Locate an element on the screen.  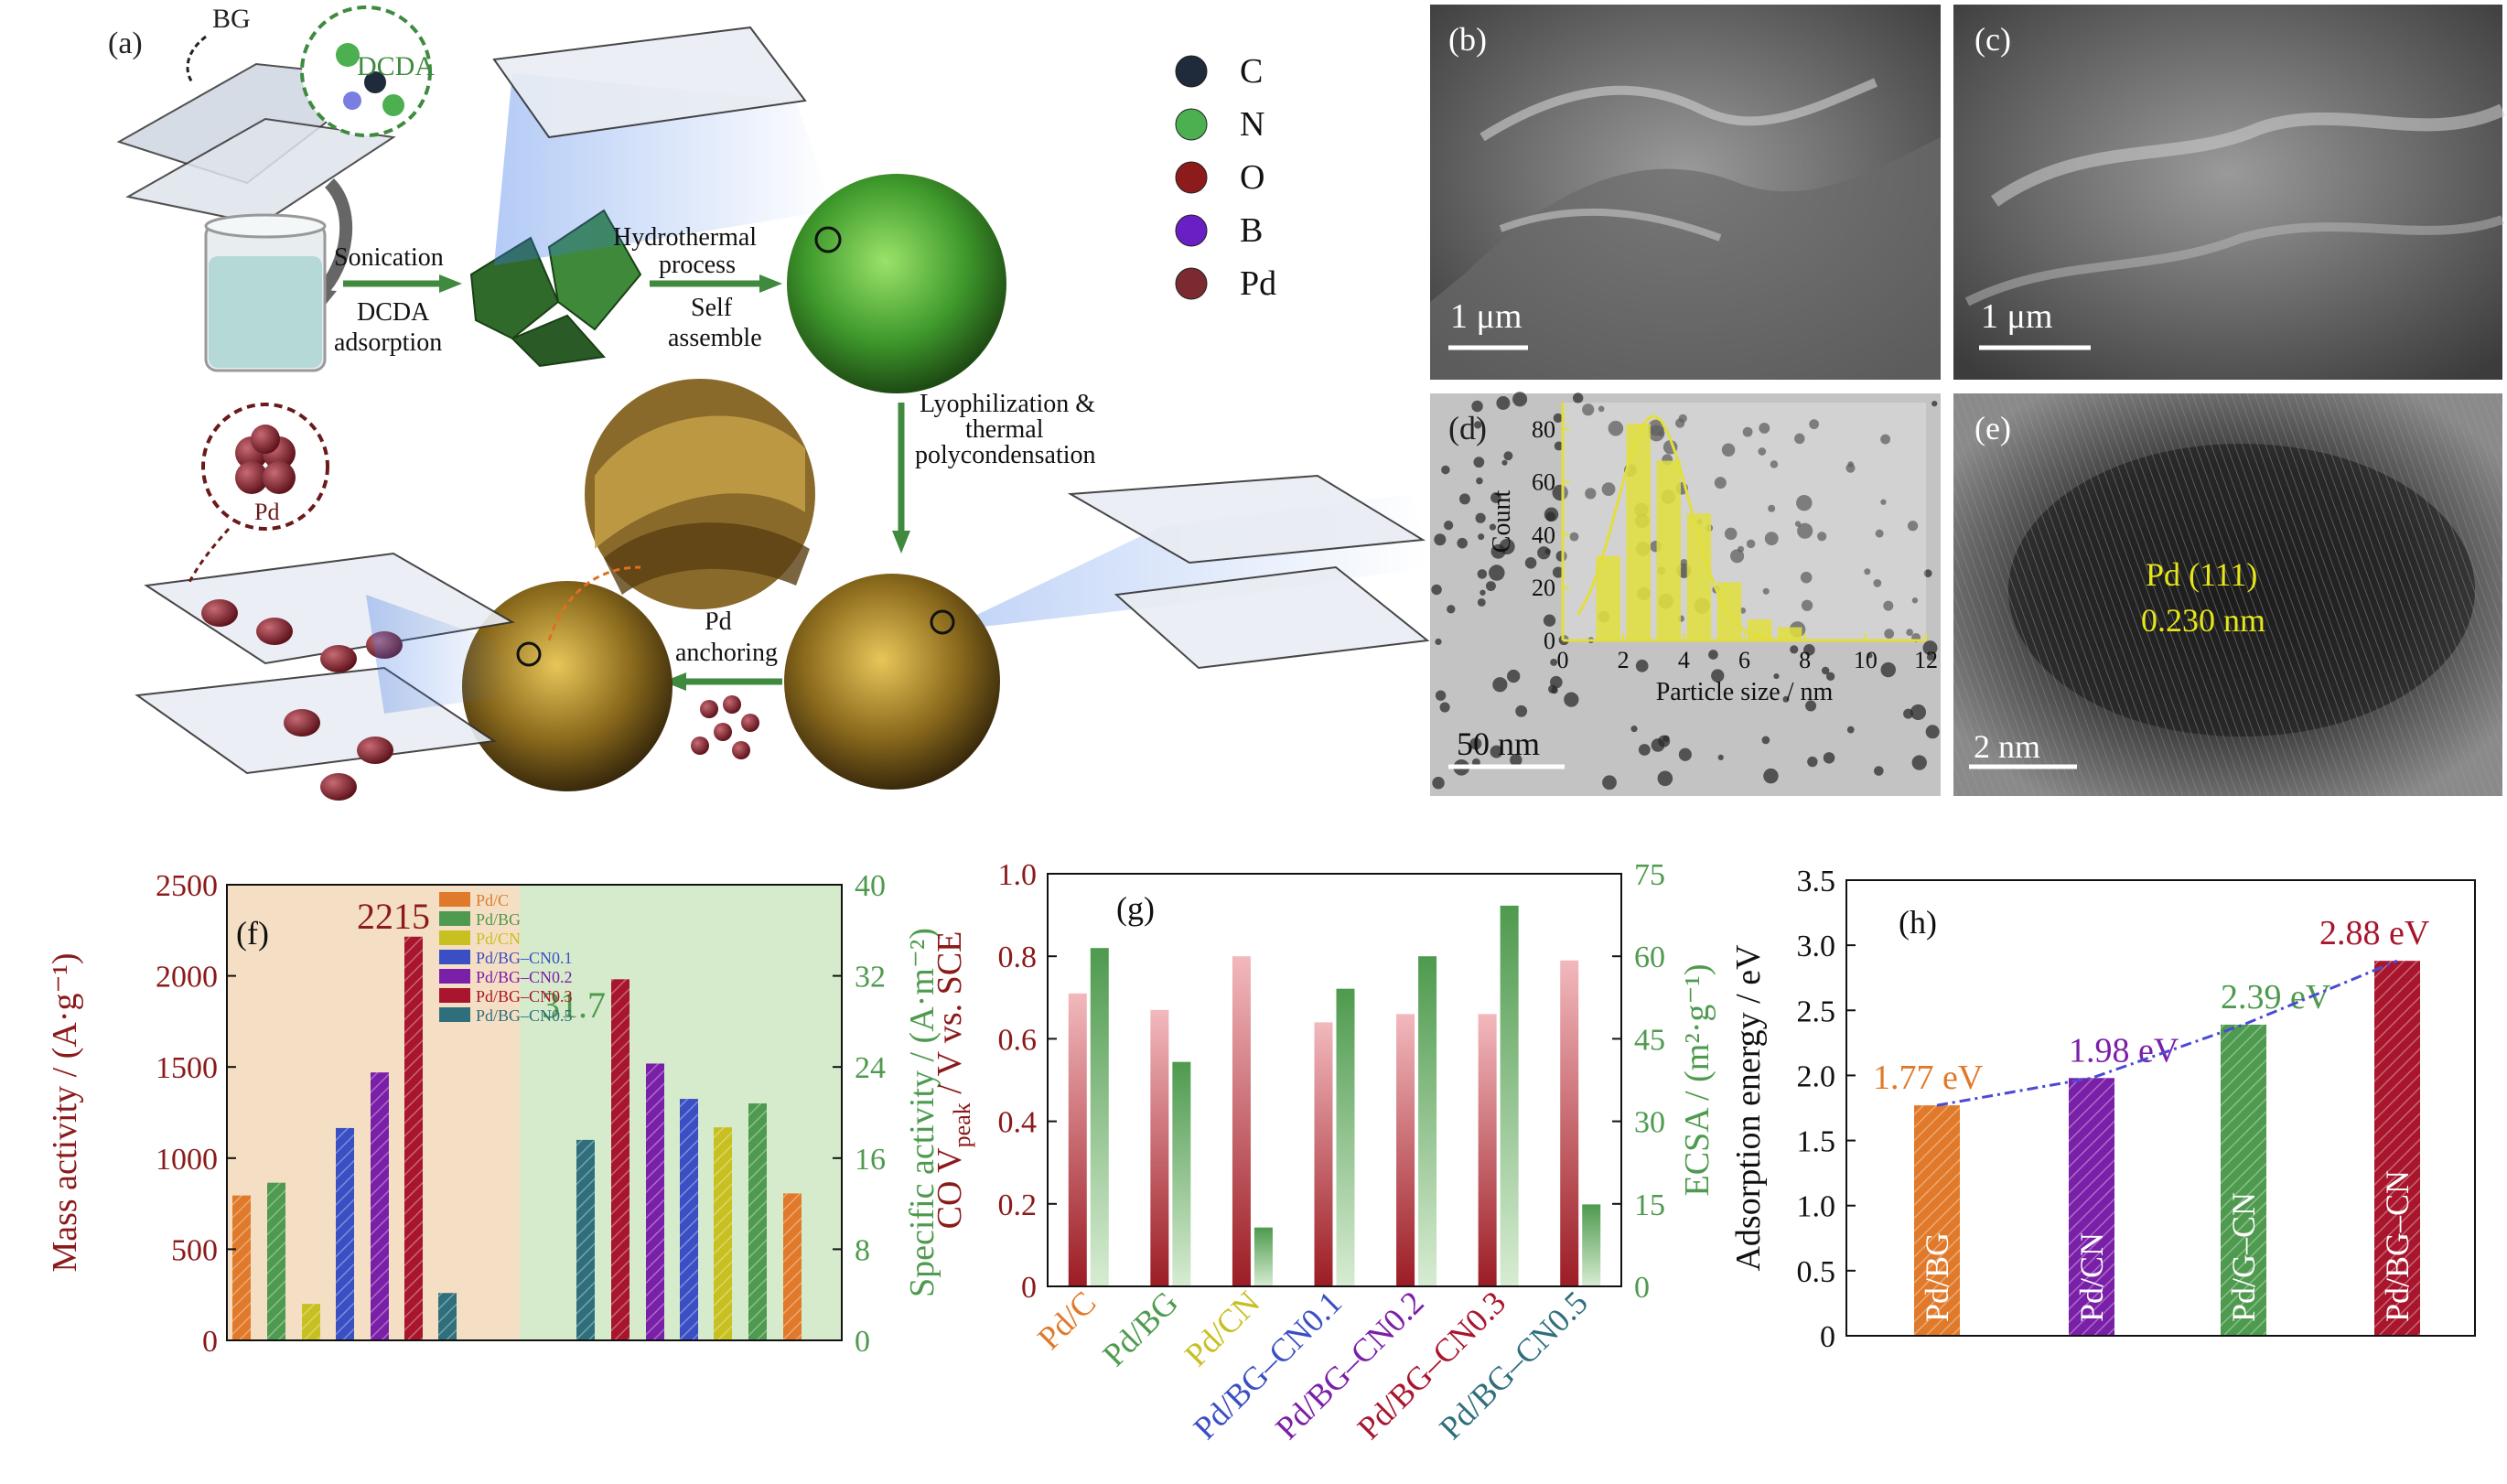
step-adsorption: adsorption is located at coordinates (388, 342).